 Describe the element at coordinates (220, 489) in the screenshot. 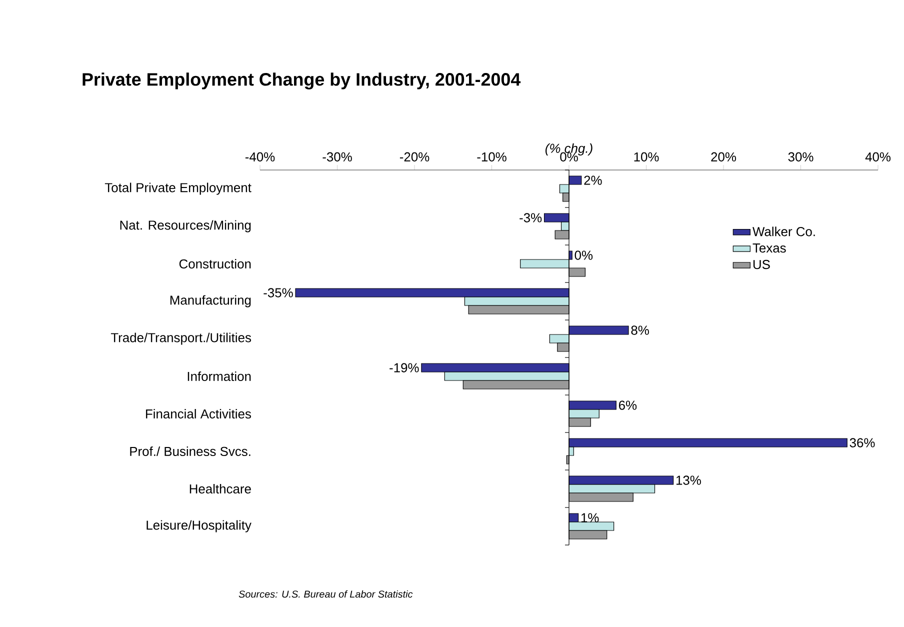

I see `y-tick-label: Healthcare` at that location.